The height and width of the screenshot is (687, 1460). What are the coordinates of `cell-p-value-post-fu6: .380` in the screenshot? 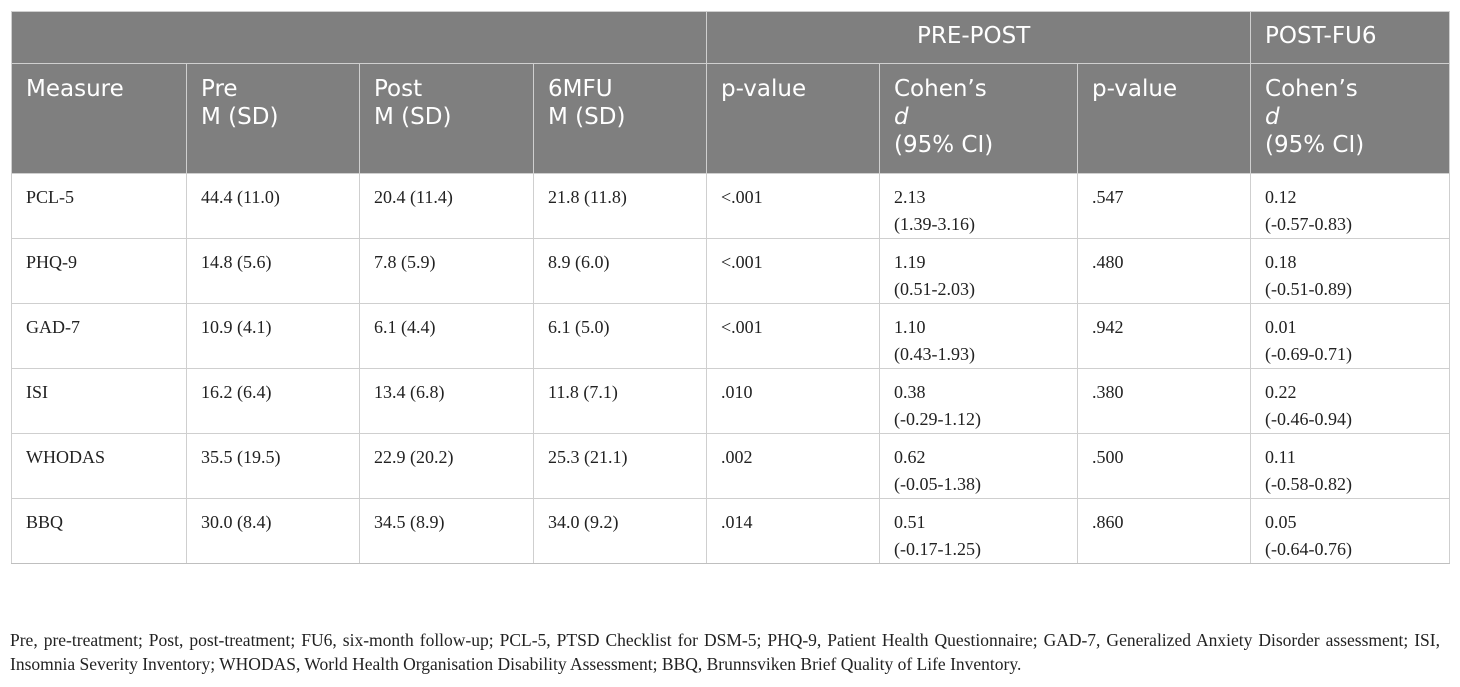 It's located at (1164, 401).